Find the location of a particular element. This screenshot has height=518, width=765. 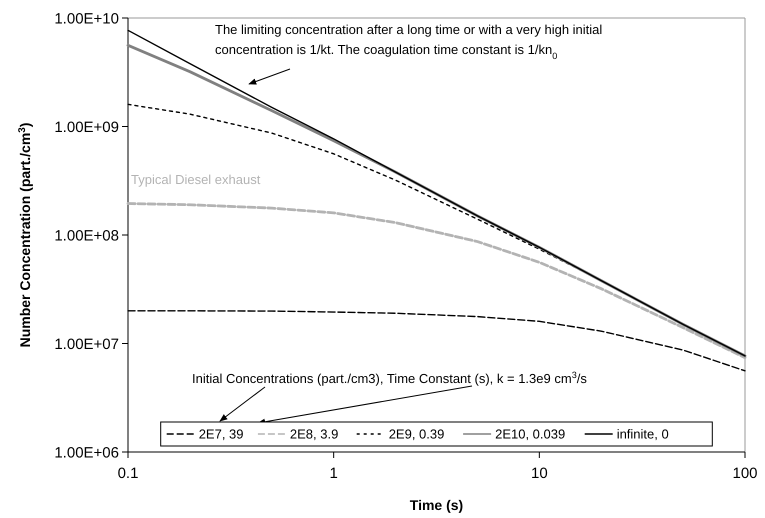

legend-label: 2E9, 0.39 is located at coordinates (416, 434).